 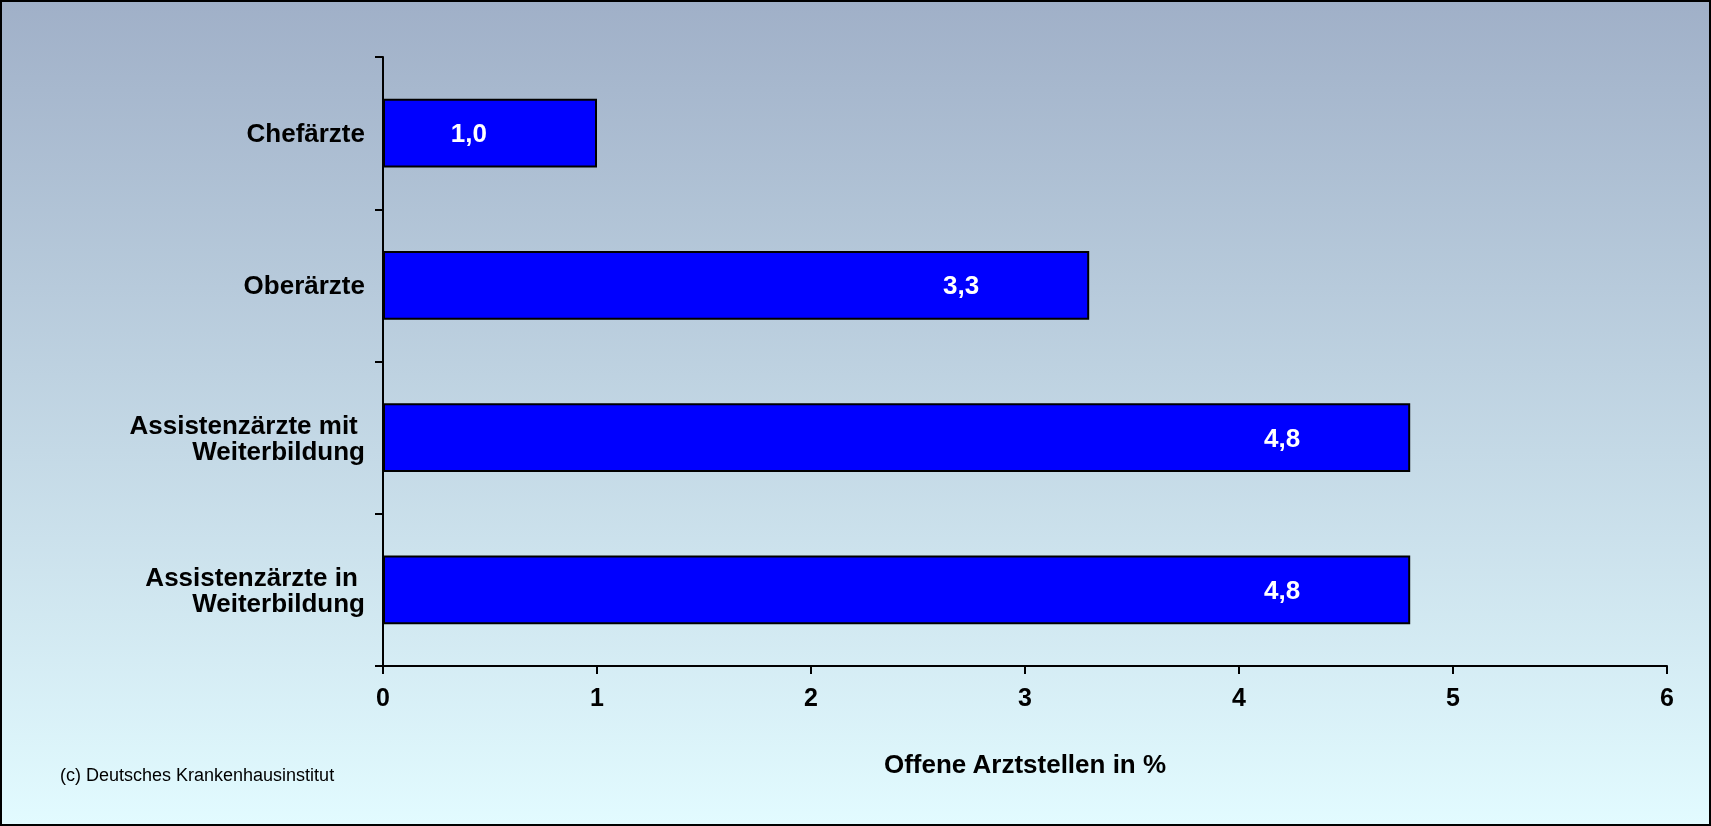 What do you see at coordinates (1239, 696) in the screenshot?
I see `x-tick-label: 4` at bounding box center [1239, 696].